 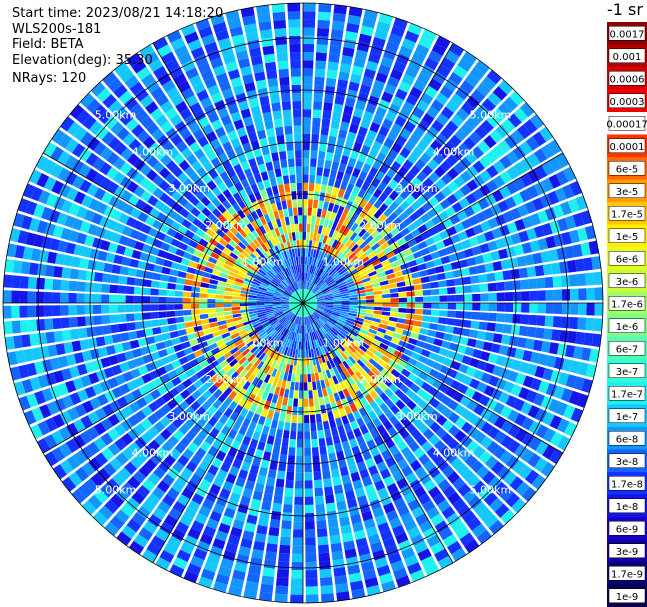 I want to click on range-ring-label: 4.00km, so click(x=153, y=151).